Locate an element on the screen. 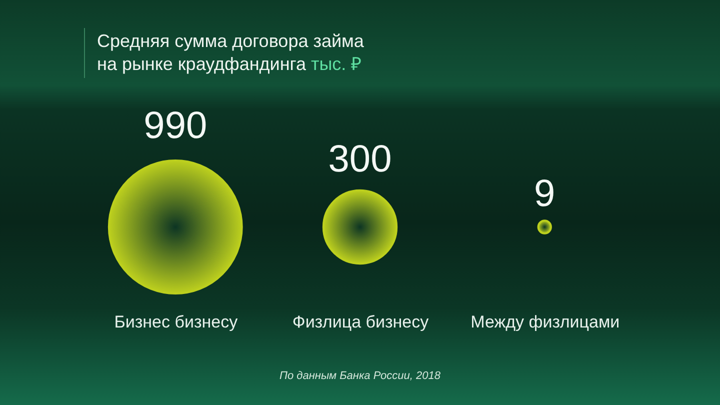 The height and width of the screenshot is (405, 720). category-label: Физлица бизнесу is located at coordinates (361, 322).